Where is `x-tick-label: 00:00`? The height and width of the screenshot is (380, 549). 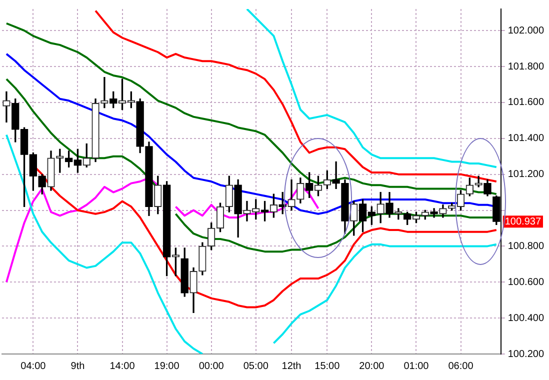 x-tick-label: 00:00 is located at coordinates (211, 366).